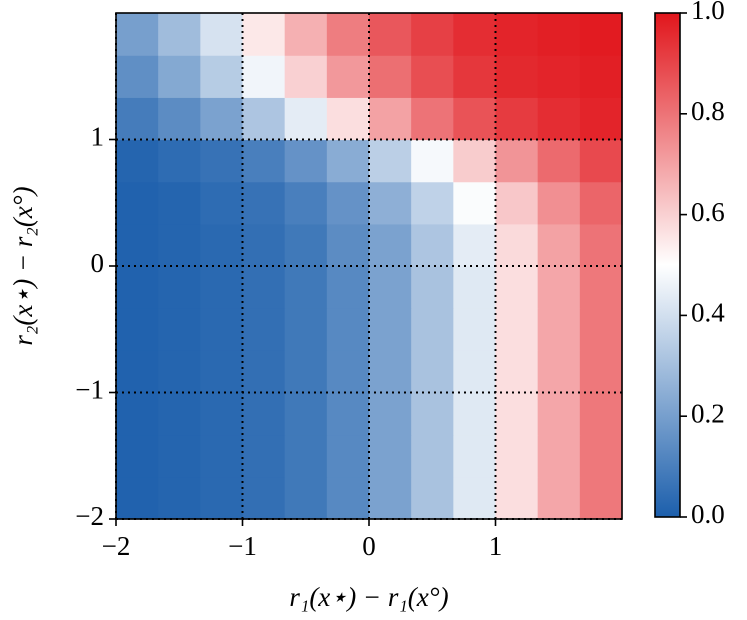 The height and width of the screenshot is (620, 747). What do you see at coordinates (708, 212) in the screenshot?
I see `colorbar-tick-label: 0.6` at bounding box center [708, 212].